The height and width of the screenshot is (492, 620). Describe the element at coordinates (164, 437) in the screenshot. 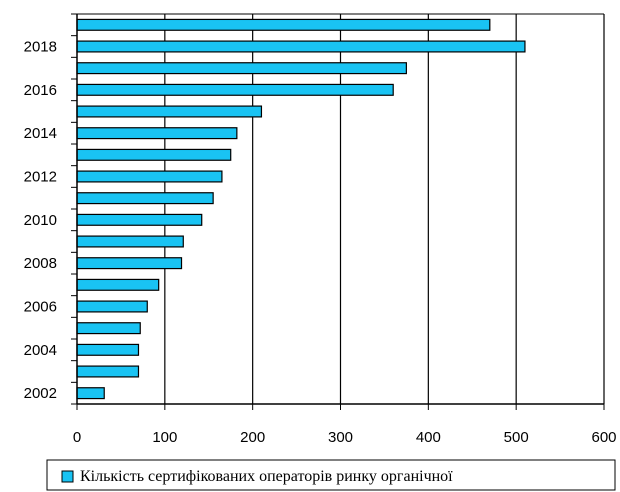

I see `x-tick-label: 100` at that location.